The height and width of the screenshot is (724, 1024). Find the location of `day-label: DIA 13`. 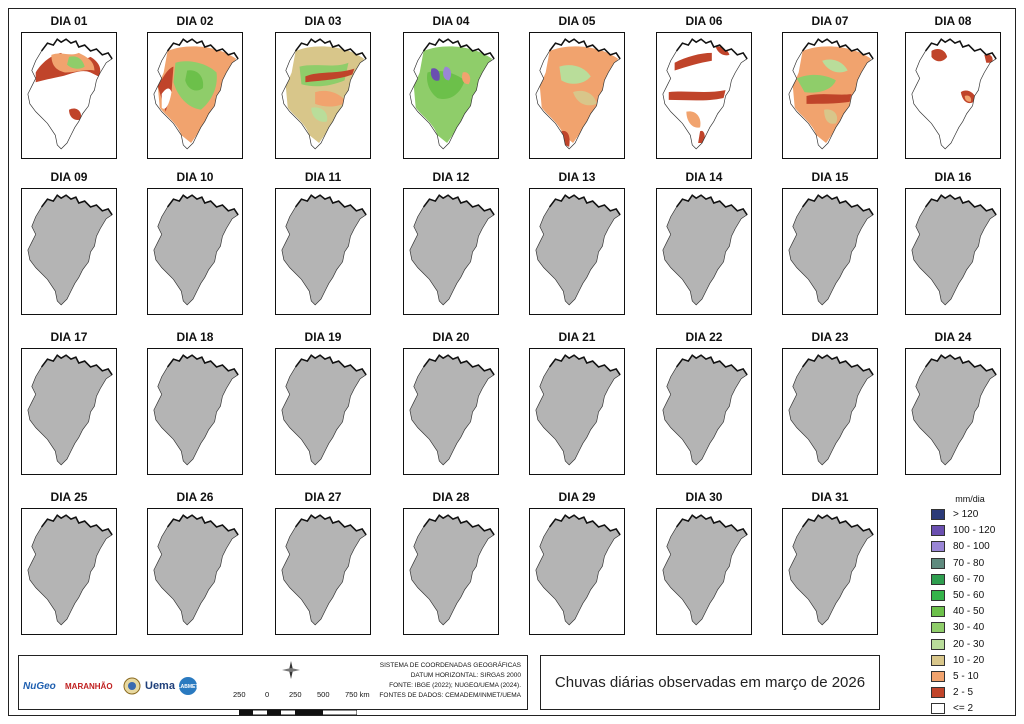

day-label: DIA 13 is located at coordinates (577, 177).